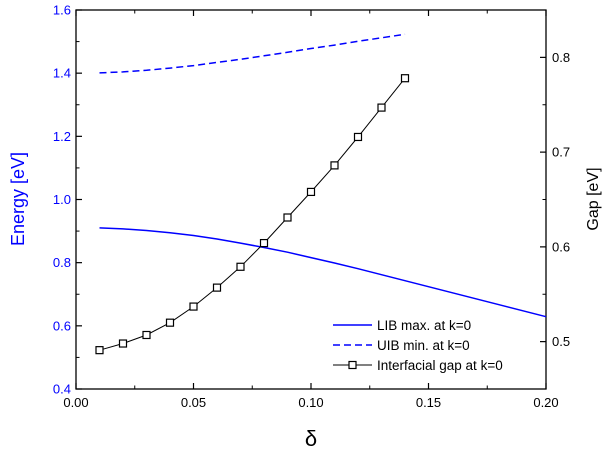 The width and height of the screenshot is (611, 461). Describe the element at coordinates (62, 325) in the screenshot. I see `y-left-tick-label: 0.6` at that location.